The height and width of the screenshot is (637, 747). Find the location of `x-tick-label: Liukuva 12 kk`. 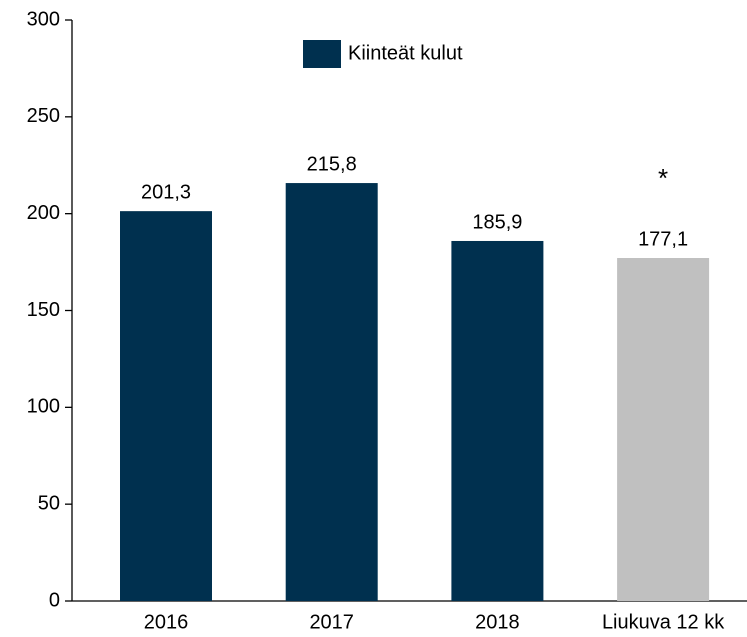

x-tick-label: Liukuva 12 kk is located at coordinates (663, 622).